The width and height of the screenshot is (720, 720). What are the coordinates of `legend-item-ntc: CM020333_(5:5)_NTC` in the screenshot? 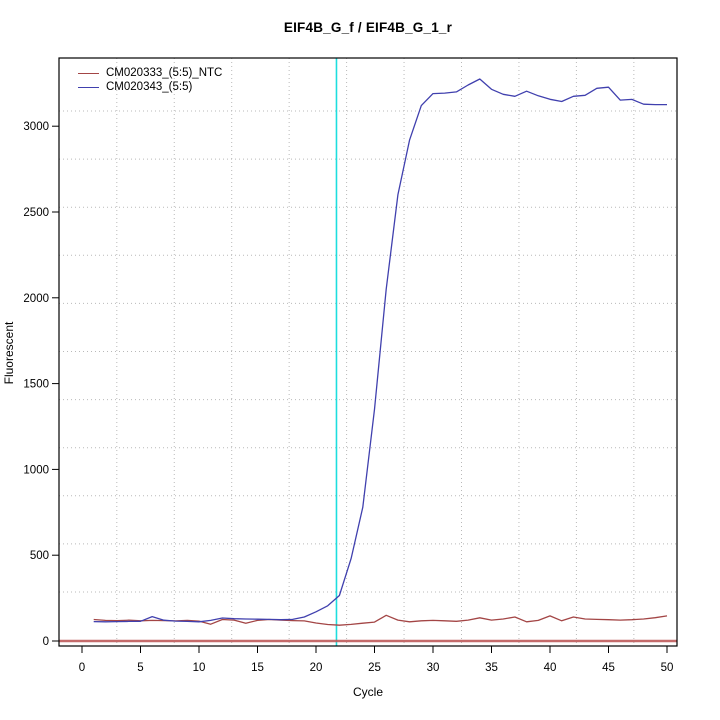 It's located at (150, 73).